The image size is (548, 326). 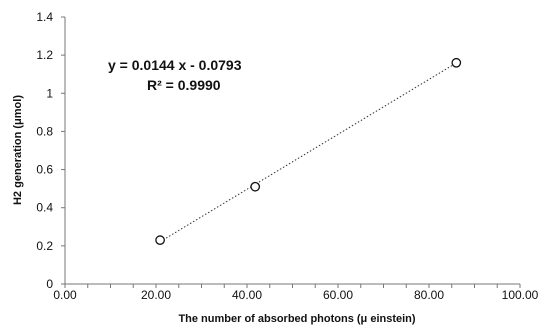 I want to click on x-tick-label: 80.00, so click(x=429, y=295).